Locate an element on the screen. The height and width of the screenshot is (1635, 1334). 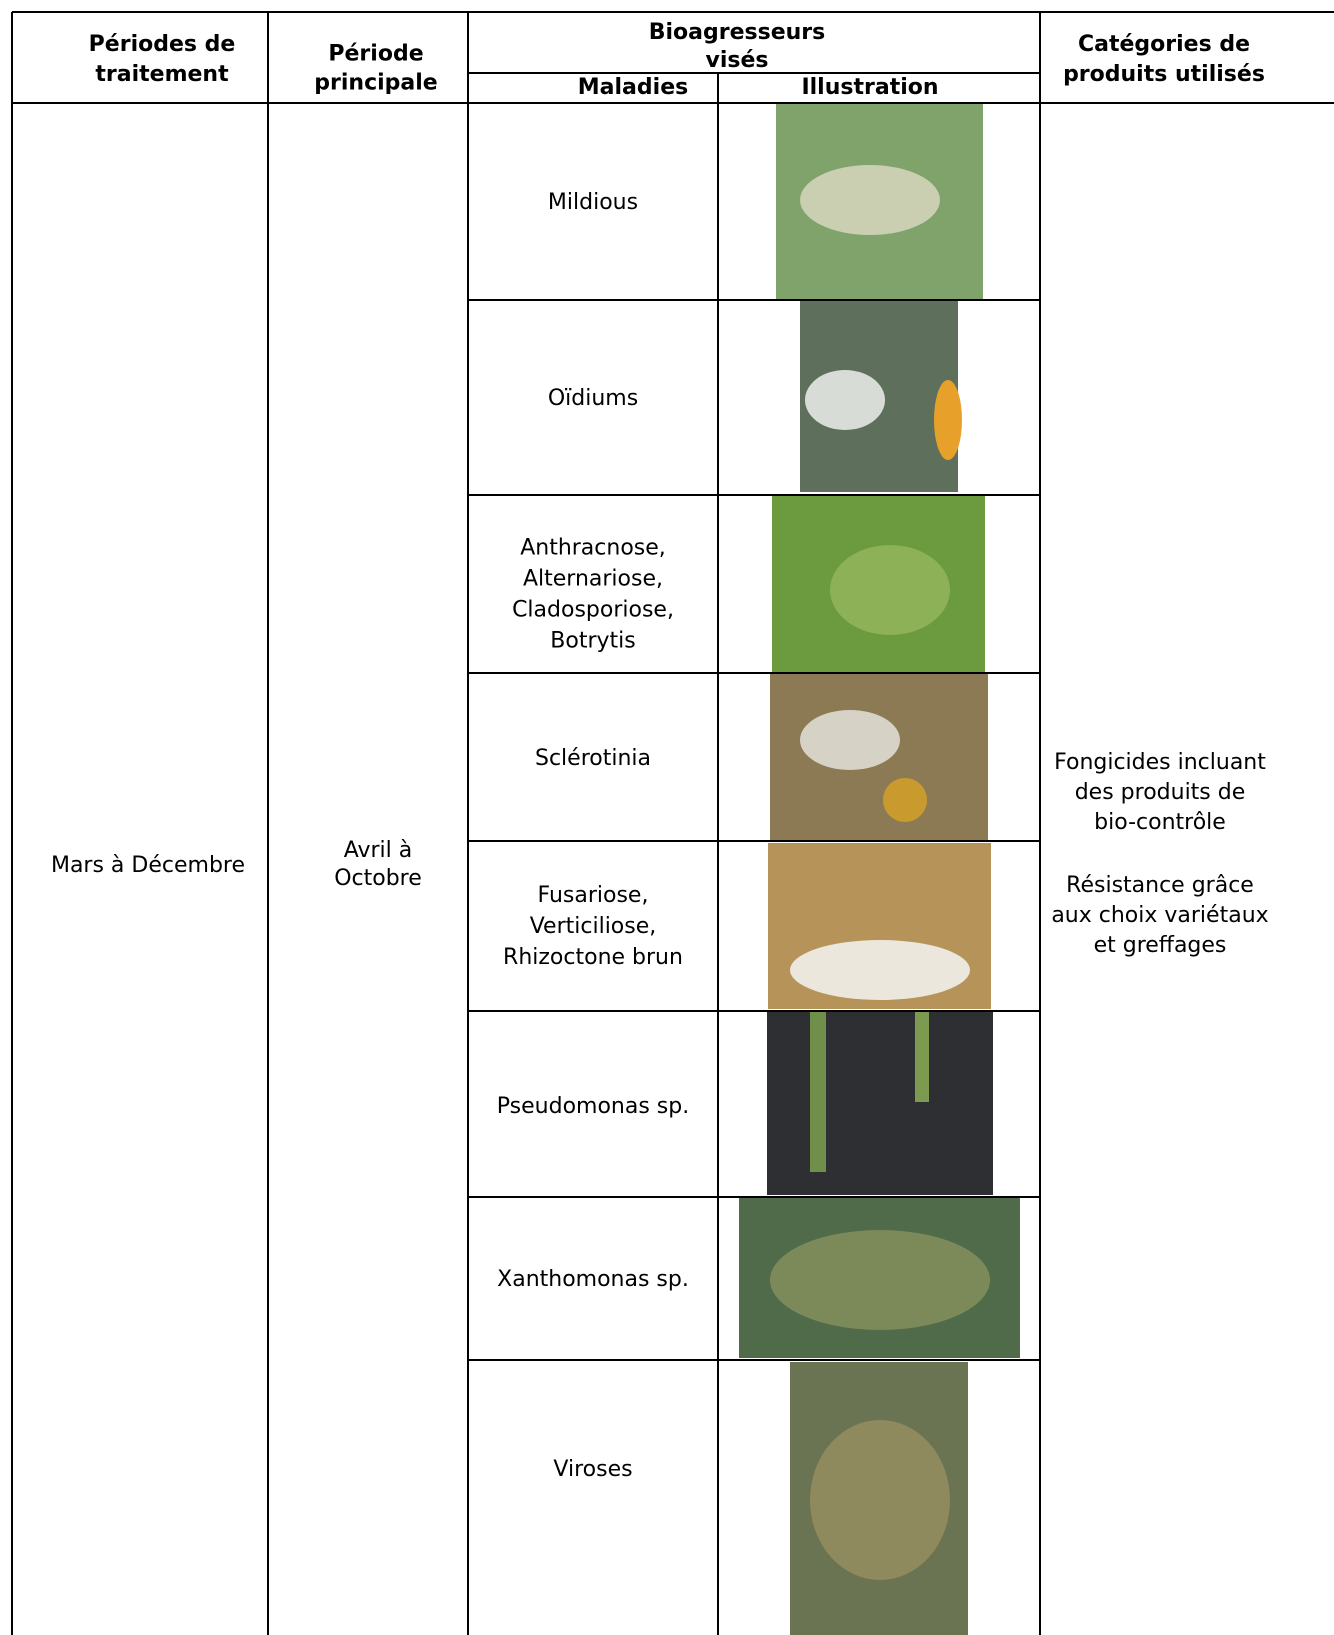
cell-text: Octobre is located at coordinates (378, 878).